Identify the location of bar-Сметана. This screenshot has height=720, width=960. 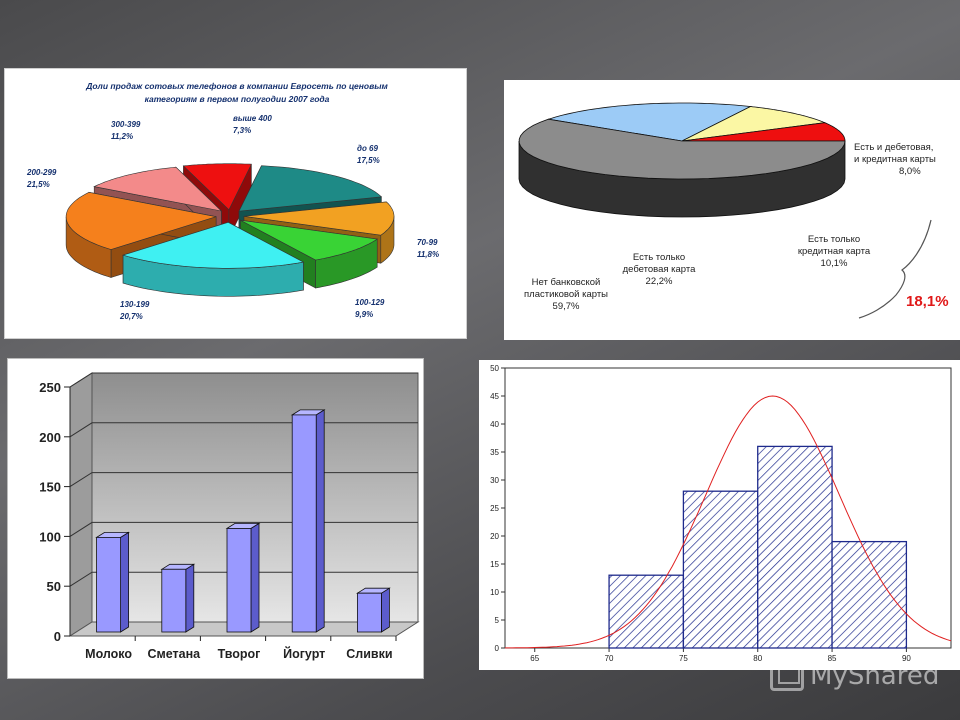
(178, 598).